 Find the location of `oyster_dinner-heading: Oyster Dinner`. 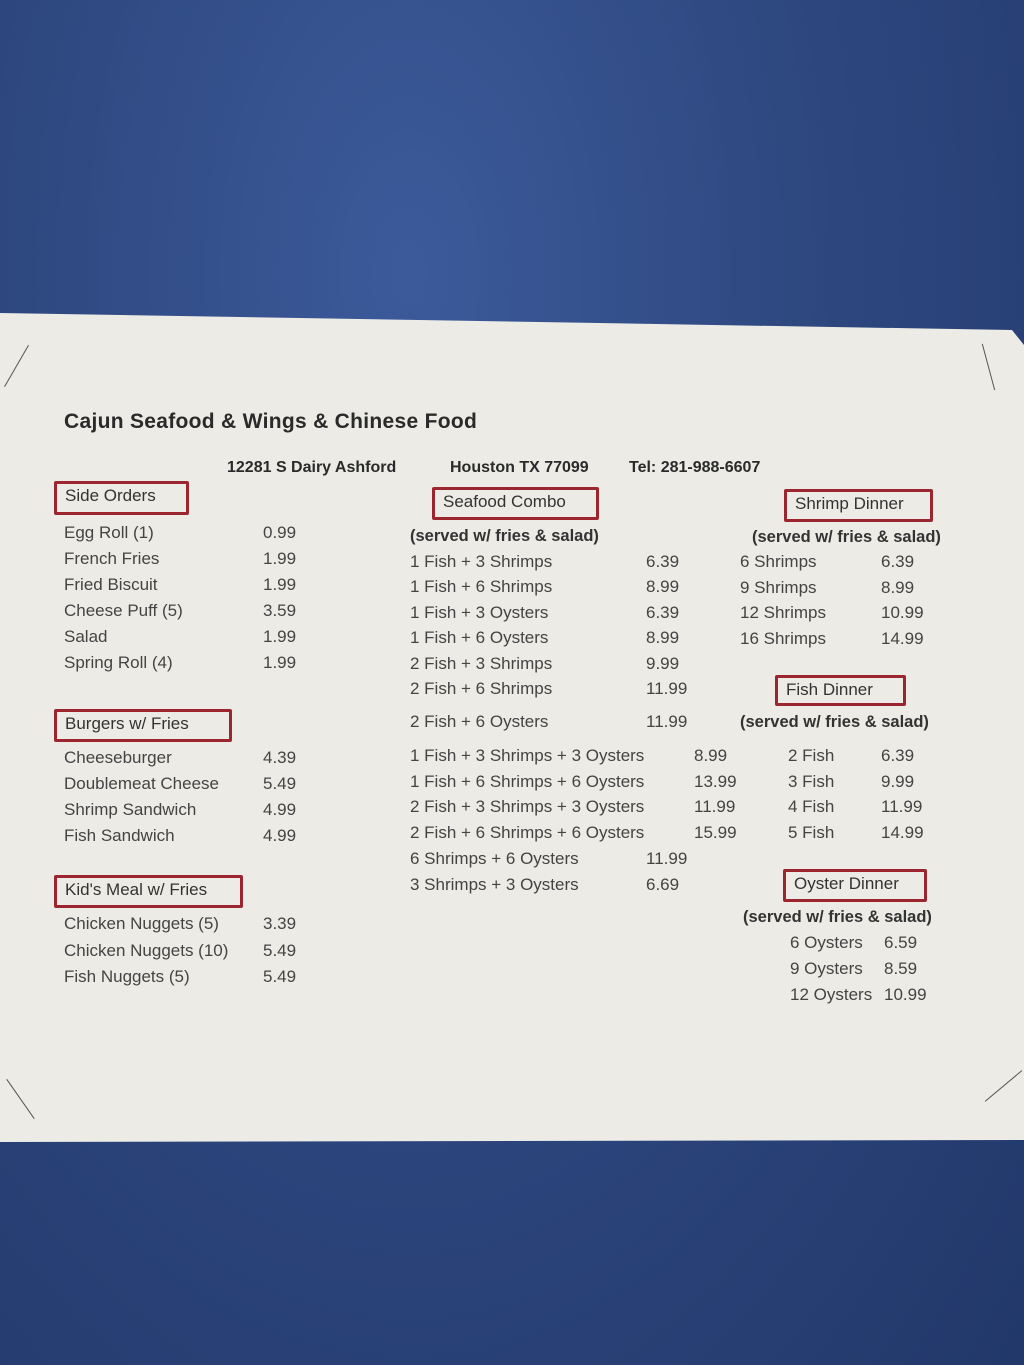

oyster_dinner-heading: Oyster Dinner is located at coordinates (855, 885).